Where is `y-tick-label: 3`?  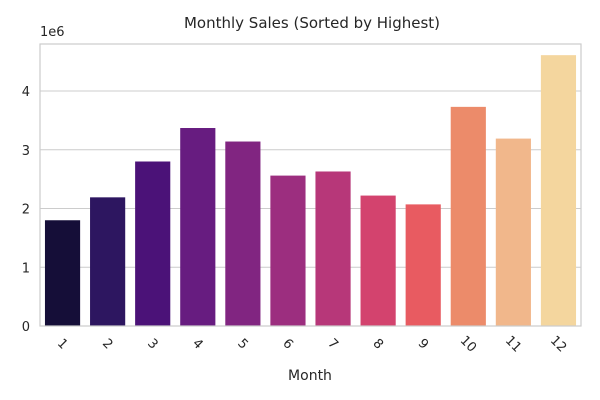
y-tick-label: 3 is located at coordinates (26, 151).